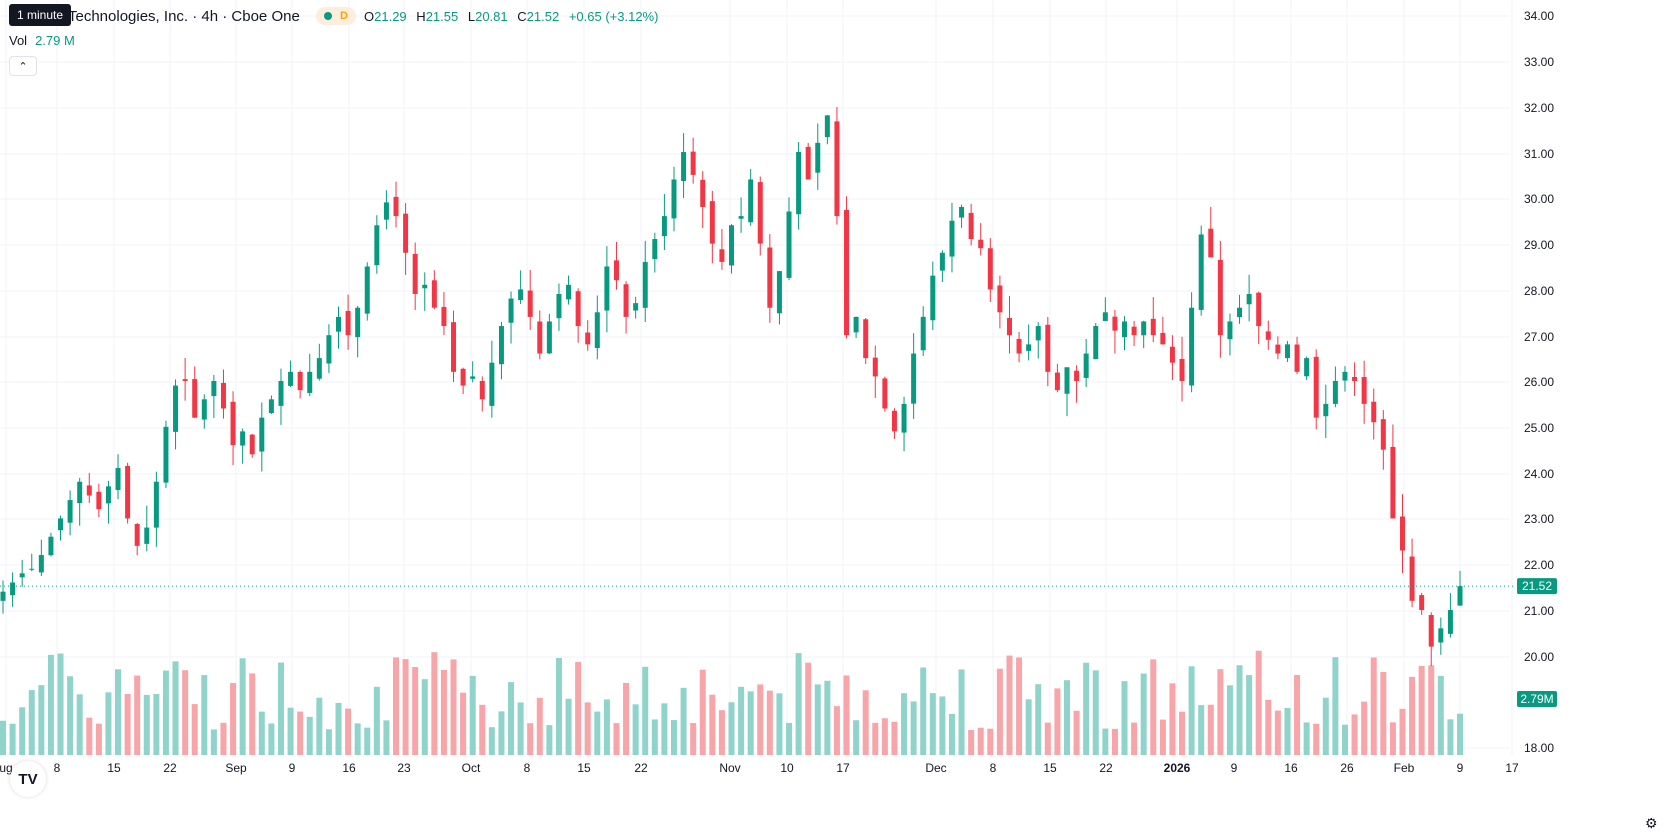 The height and width of the screenshot is (835, 1678). What do you see at coordinates (184, 16) in the screenshot?
I see `symbol-title: Technologies, Inc. · 4h · Cboe One` at bounding box center [184, 16].